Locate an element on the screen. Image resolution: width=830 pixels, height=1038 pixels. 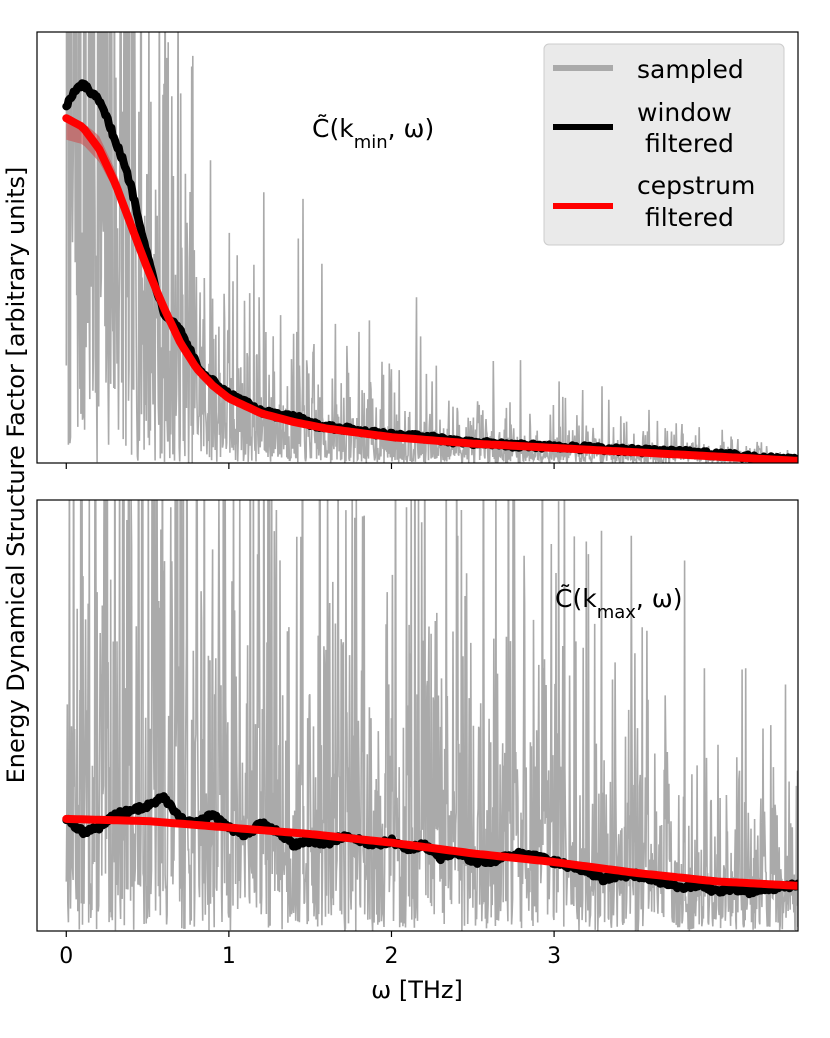
x-axis-label: ω [THz] is located at coordinates (417, 990).